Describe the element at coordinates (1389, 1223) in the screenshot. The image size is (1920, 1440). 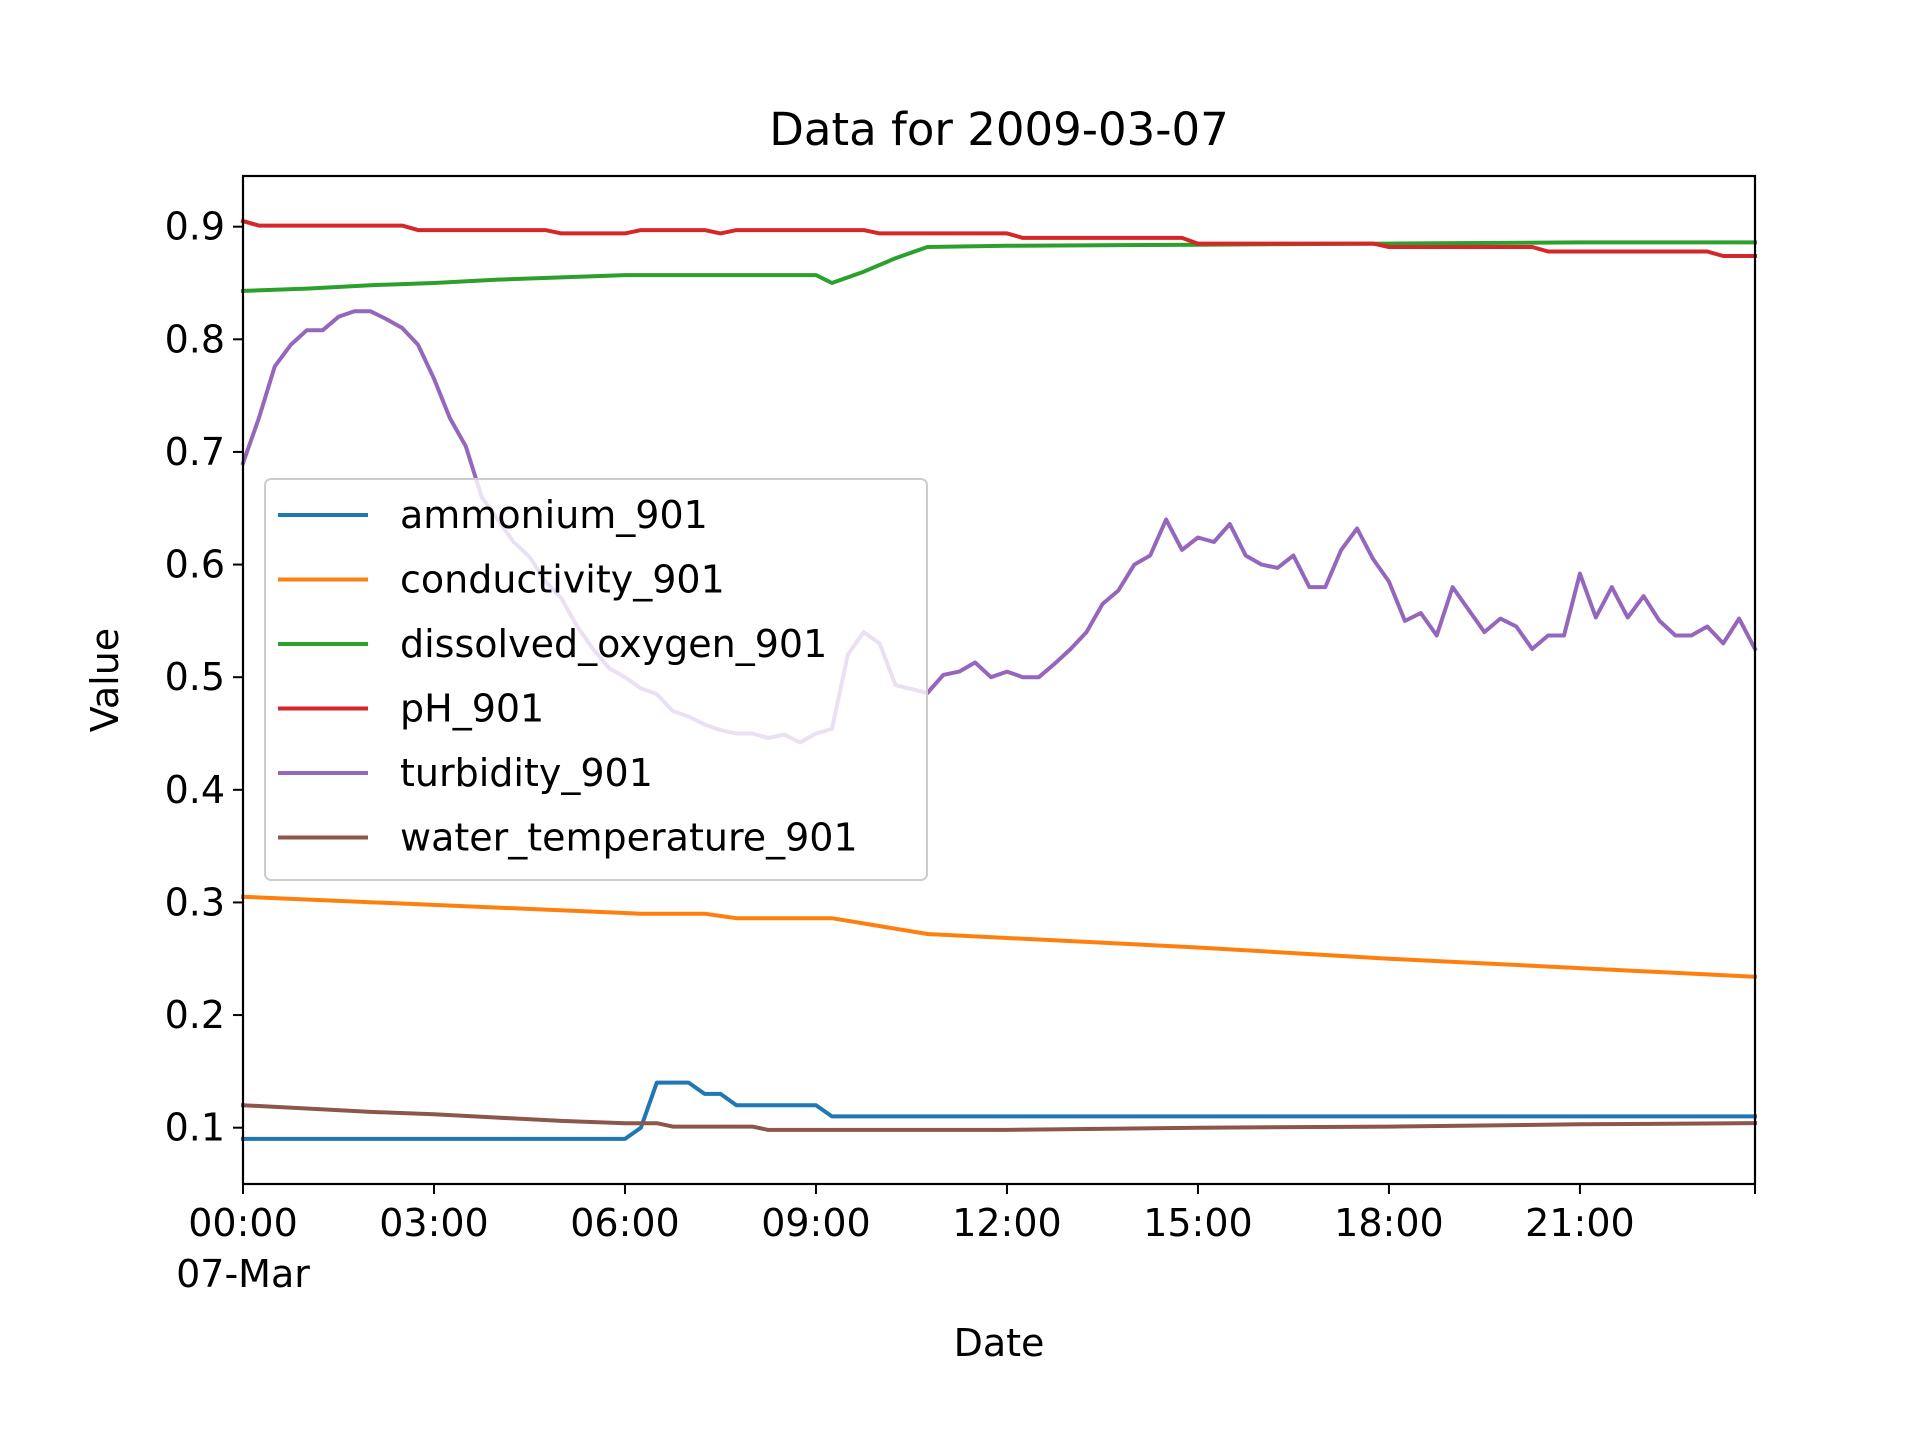
I see `x-tick-label: 18:00` at that location.